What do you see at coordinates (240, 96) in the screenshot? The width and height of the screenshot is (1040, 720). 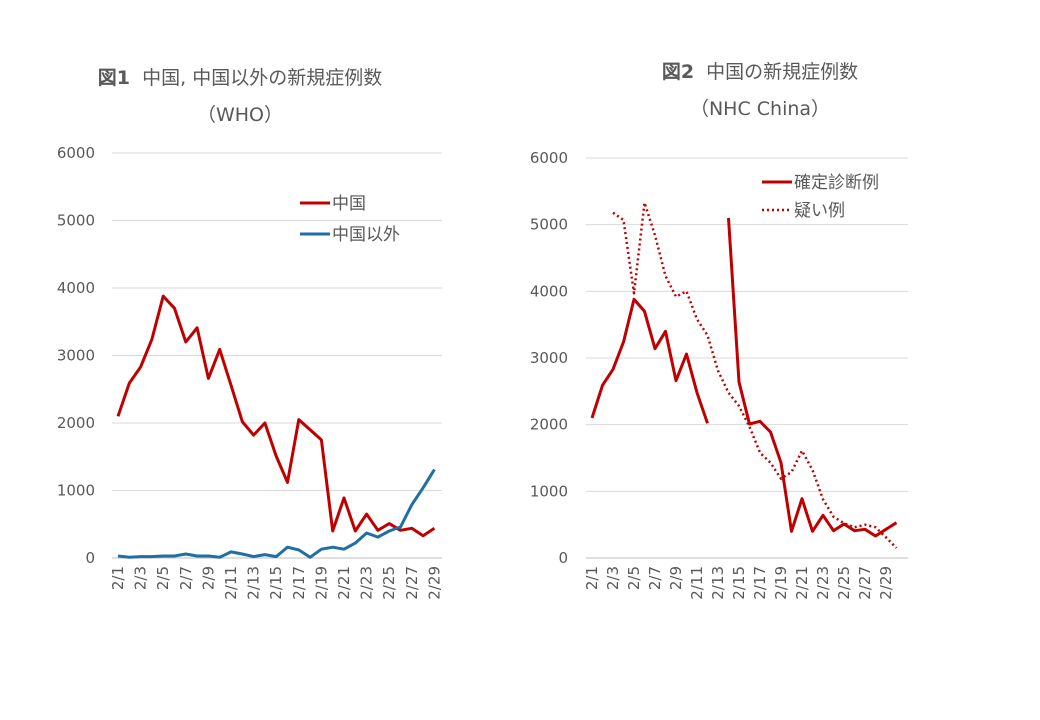 I see `chart-title: 図1 中国, 中国以外の新規症例数 （WHO）` at bounding box center [240, 96].